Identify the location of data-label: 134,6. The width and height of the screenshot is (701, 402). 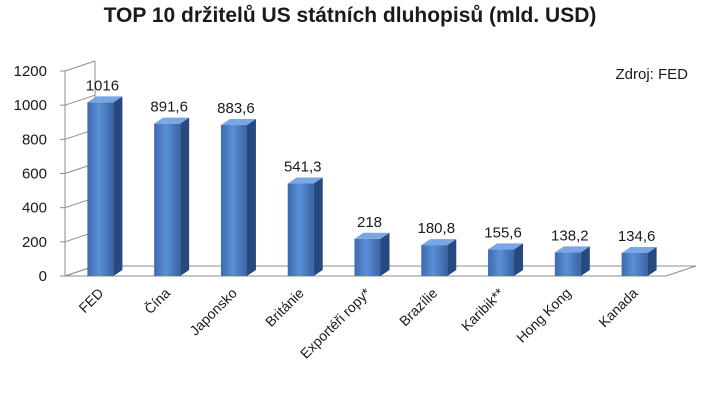
(637, 236).